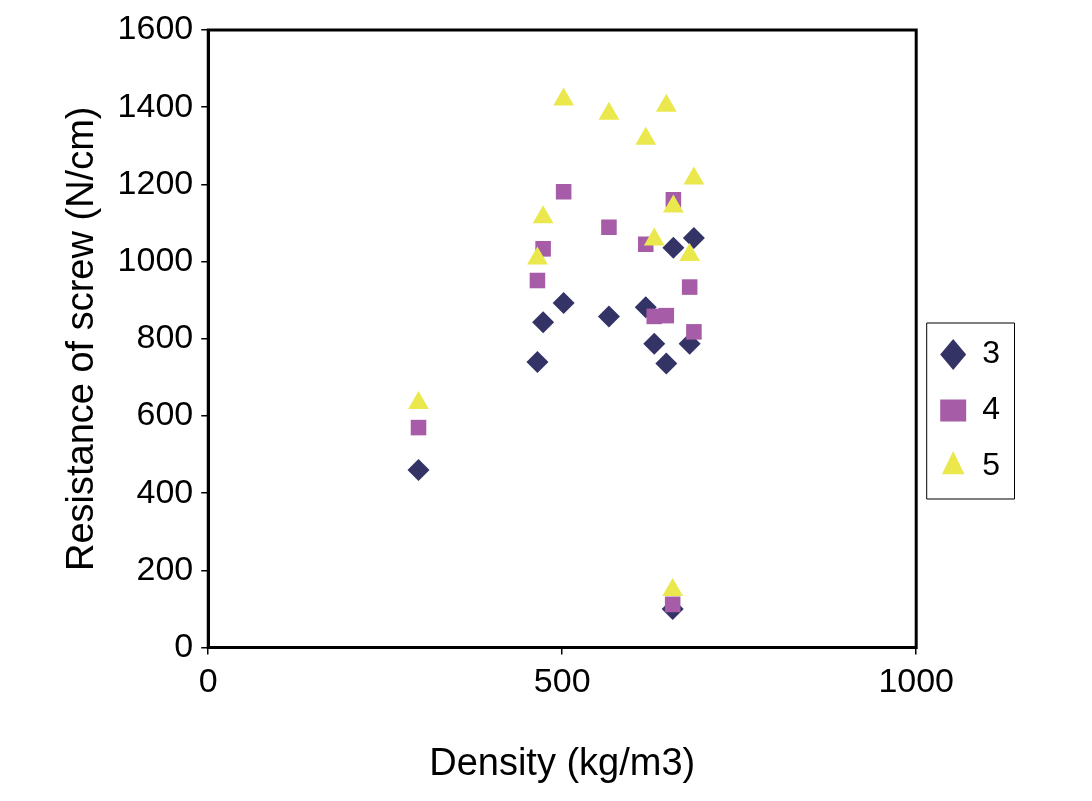 The width and height of the screenshot is (1092, 801). Describe the element at coordinates (155, 181) in the screenshot. I see `y-tick-label: 1200` at that location.